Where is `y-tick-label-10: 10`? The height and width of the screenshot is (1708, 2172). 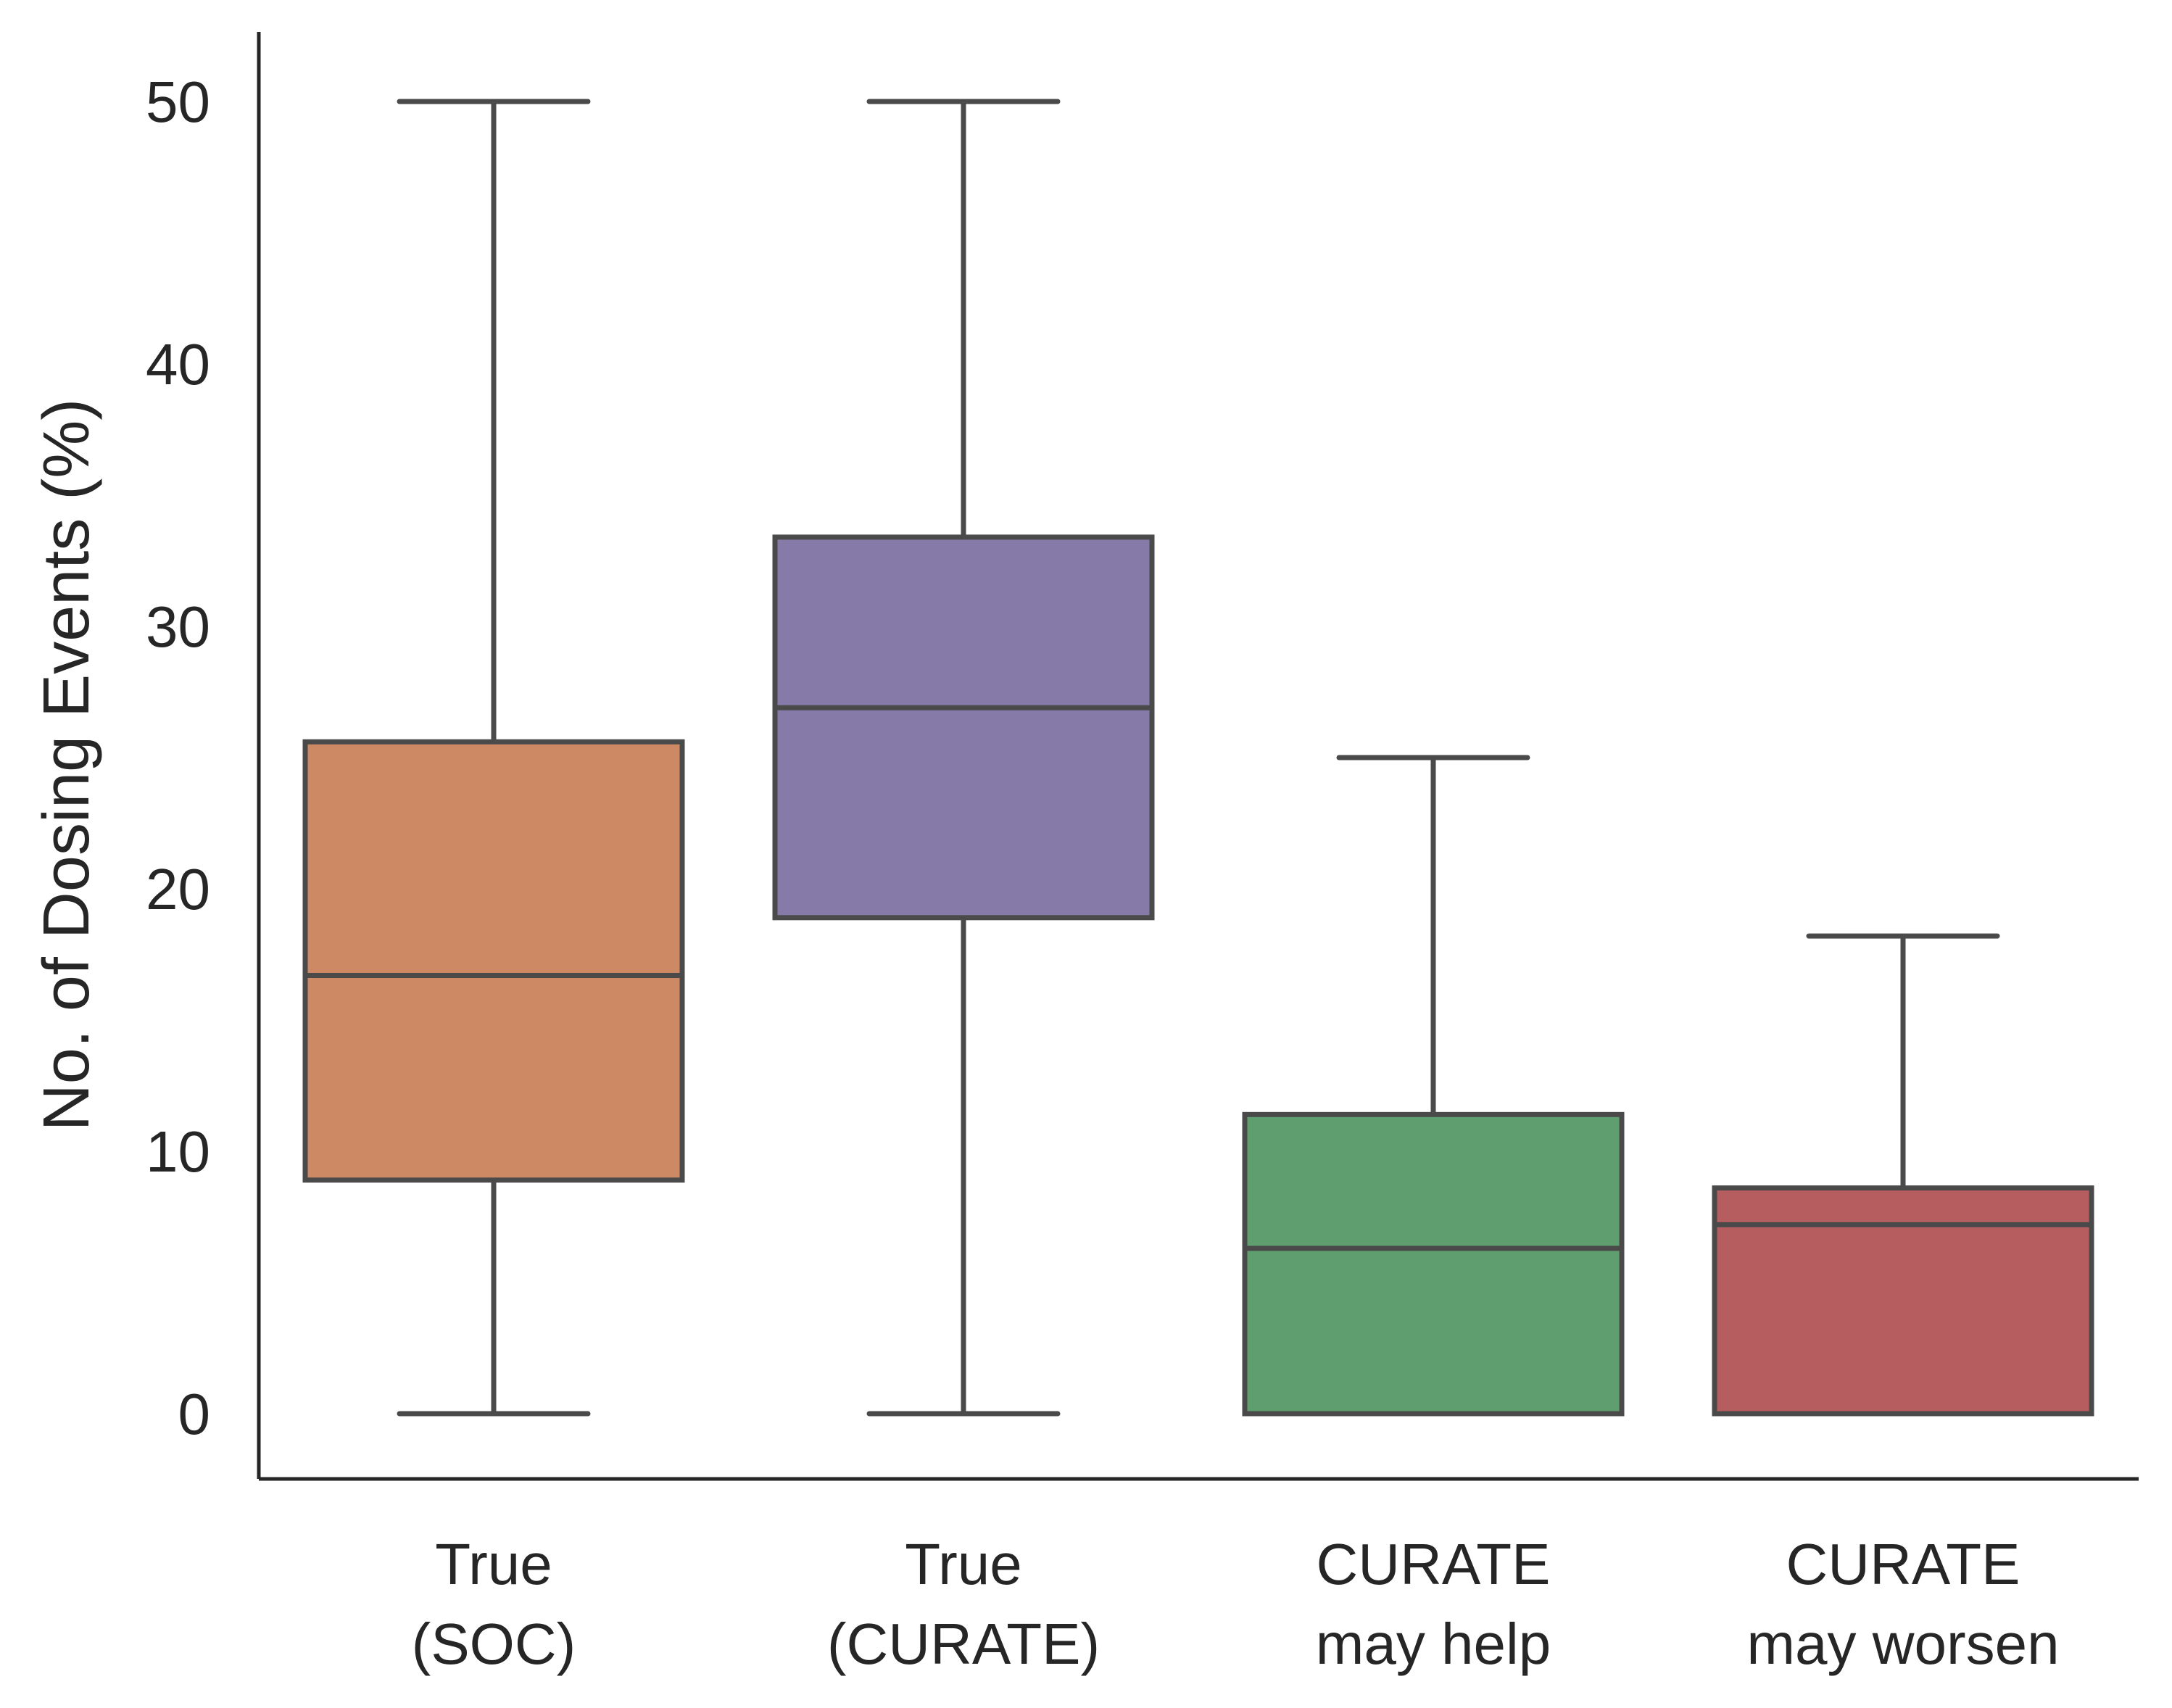
y-tick-label-10: 10 is located at coordinates (178, 1151).